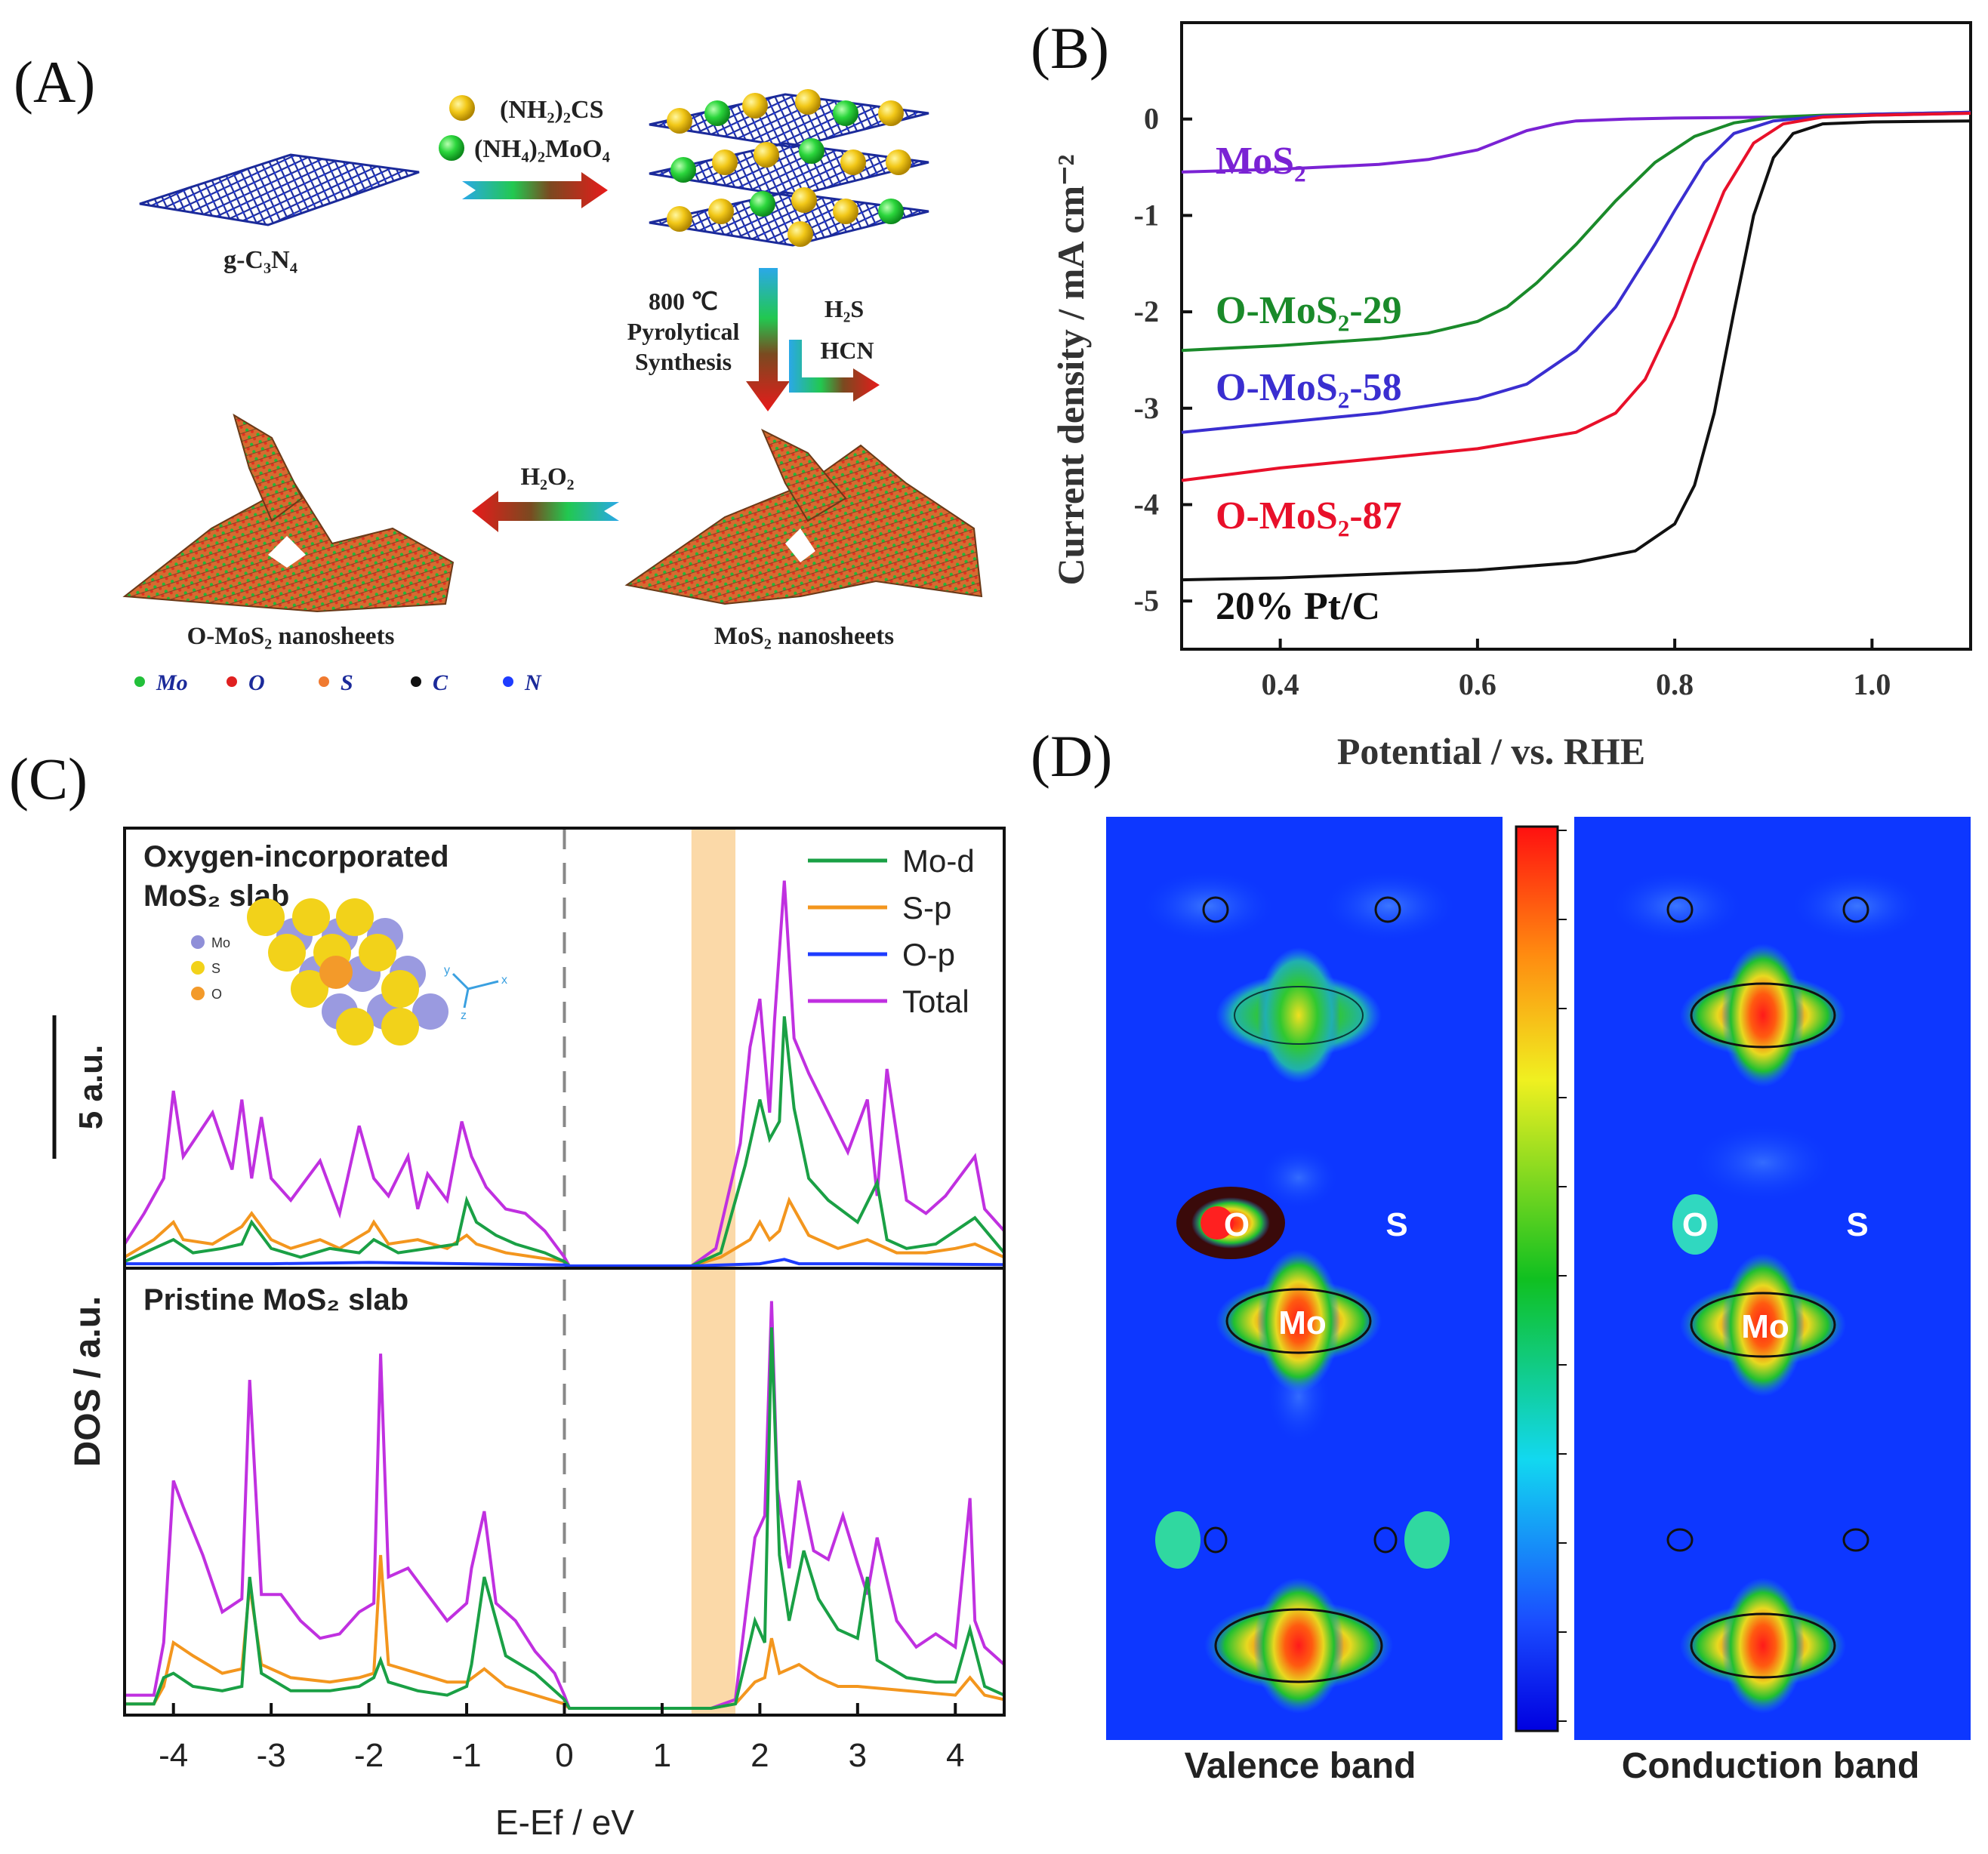  What do you see at coordinates (533, 682) in the screenshot?
I see `legend-label-n: N` at bounding box center [533, 682].